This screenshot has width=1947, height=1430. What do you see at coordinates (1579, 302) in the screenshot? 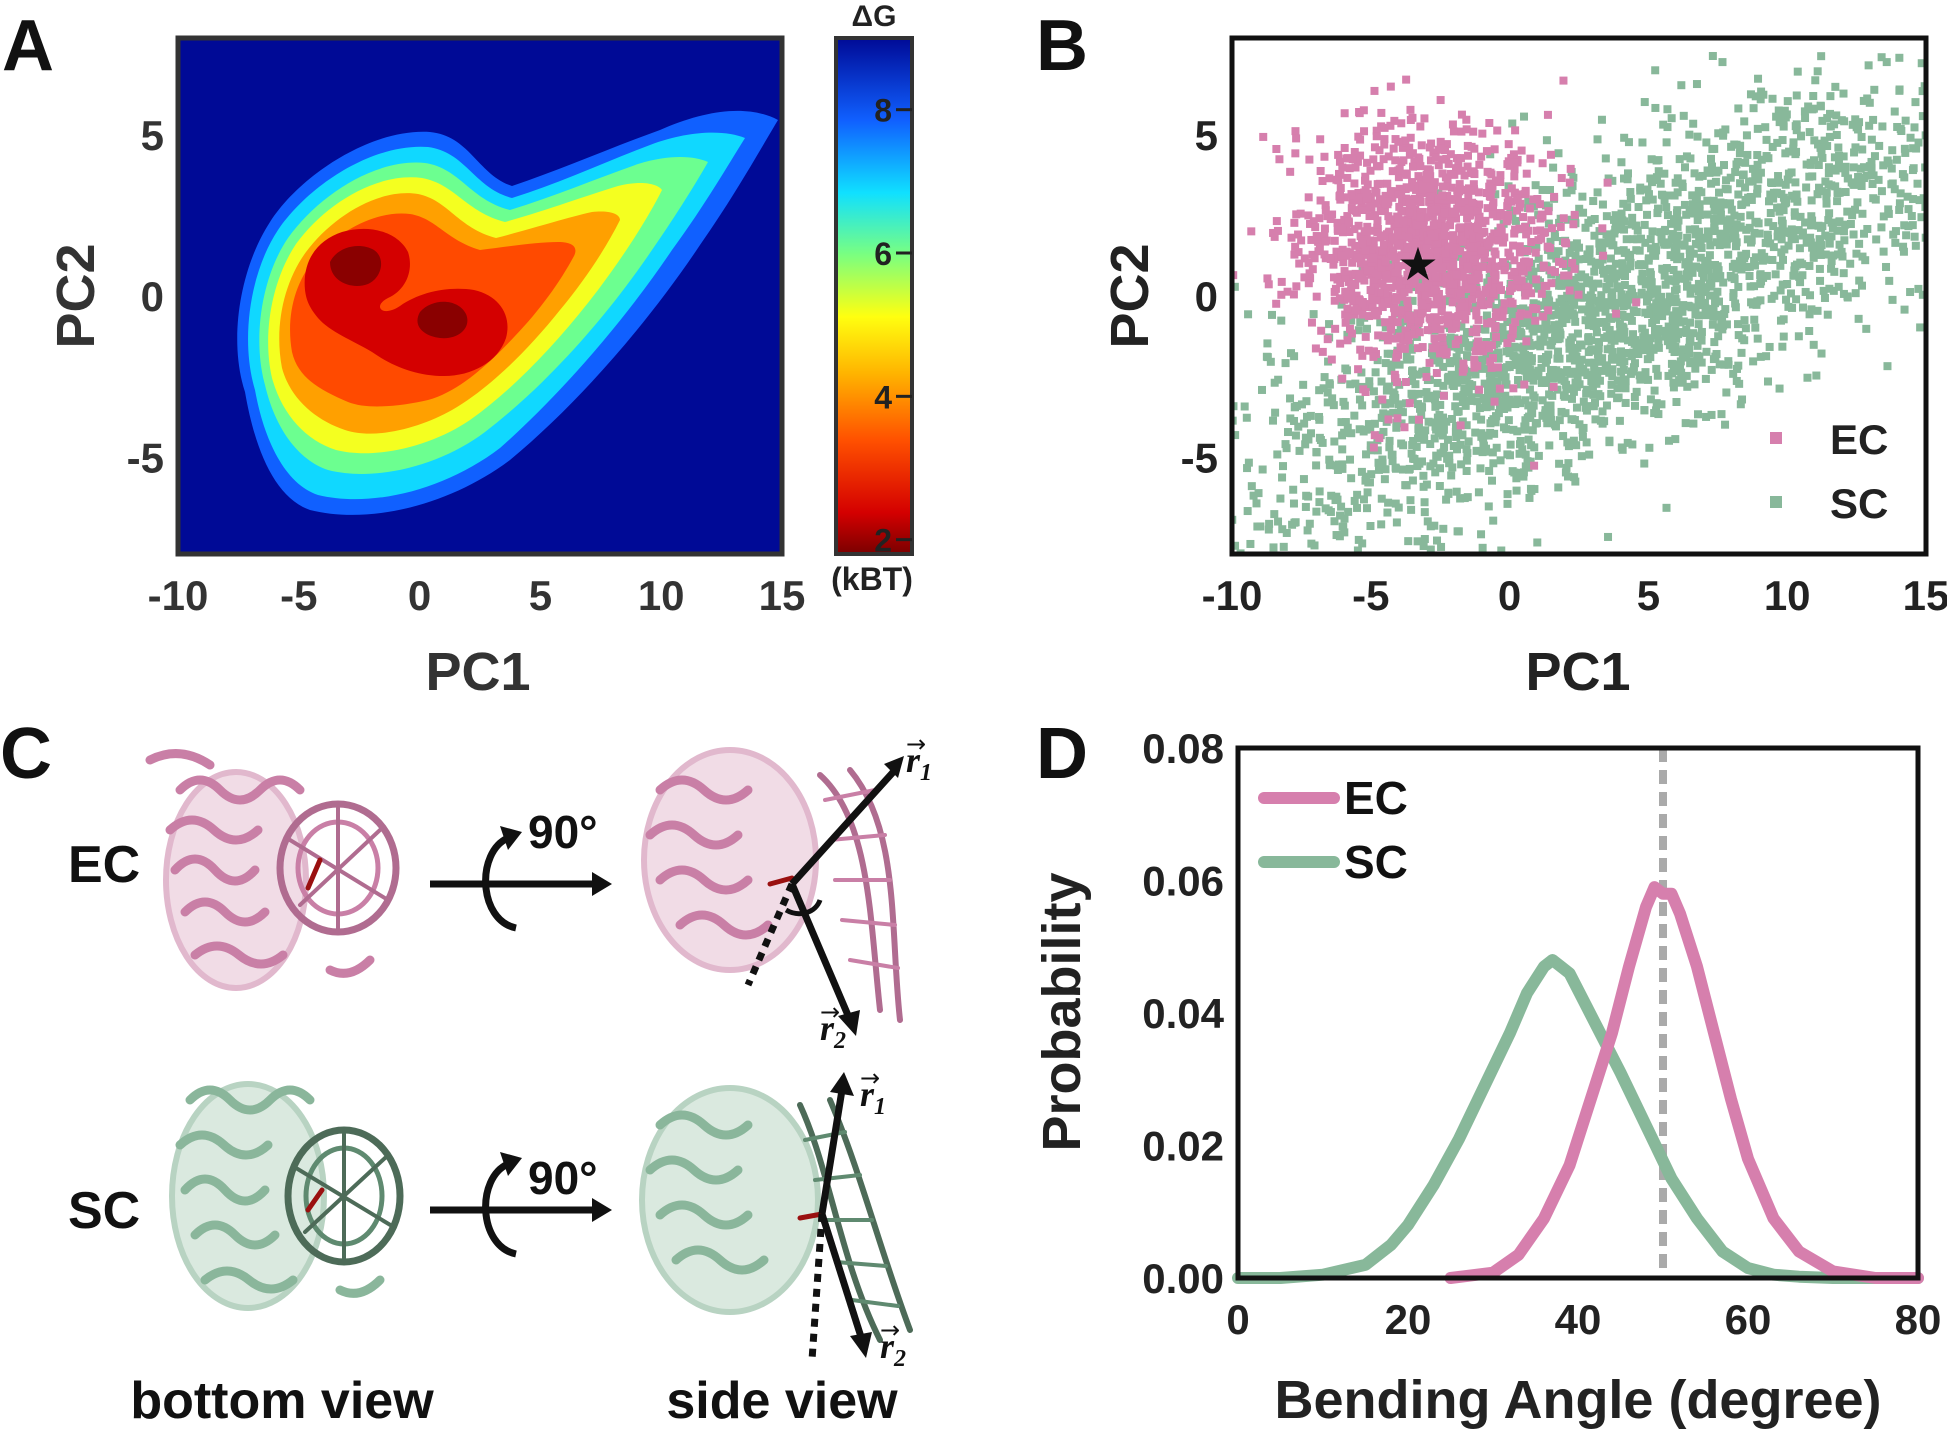
I see `scatter-points` at bounding box center [1579, 302].